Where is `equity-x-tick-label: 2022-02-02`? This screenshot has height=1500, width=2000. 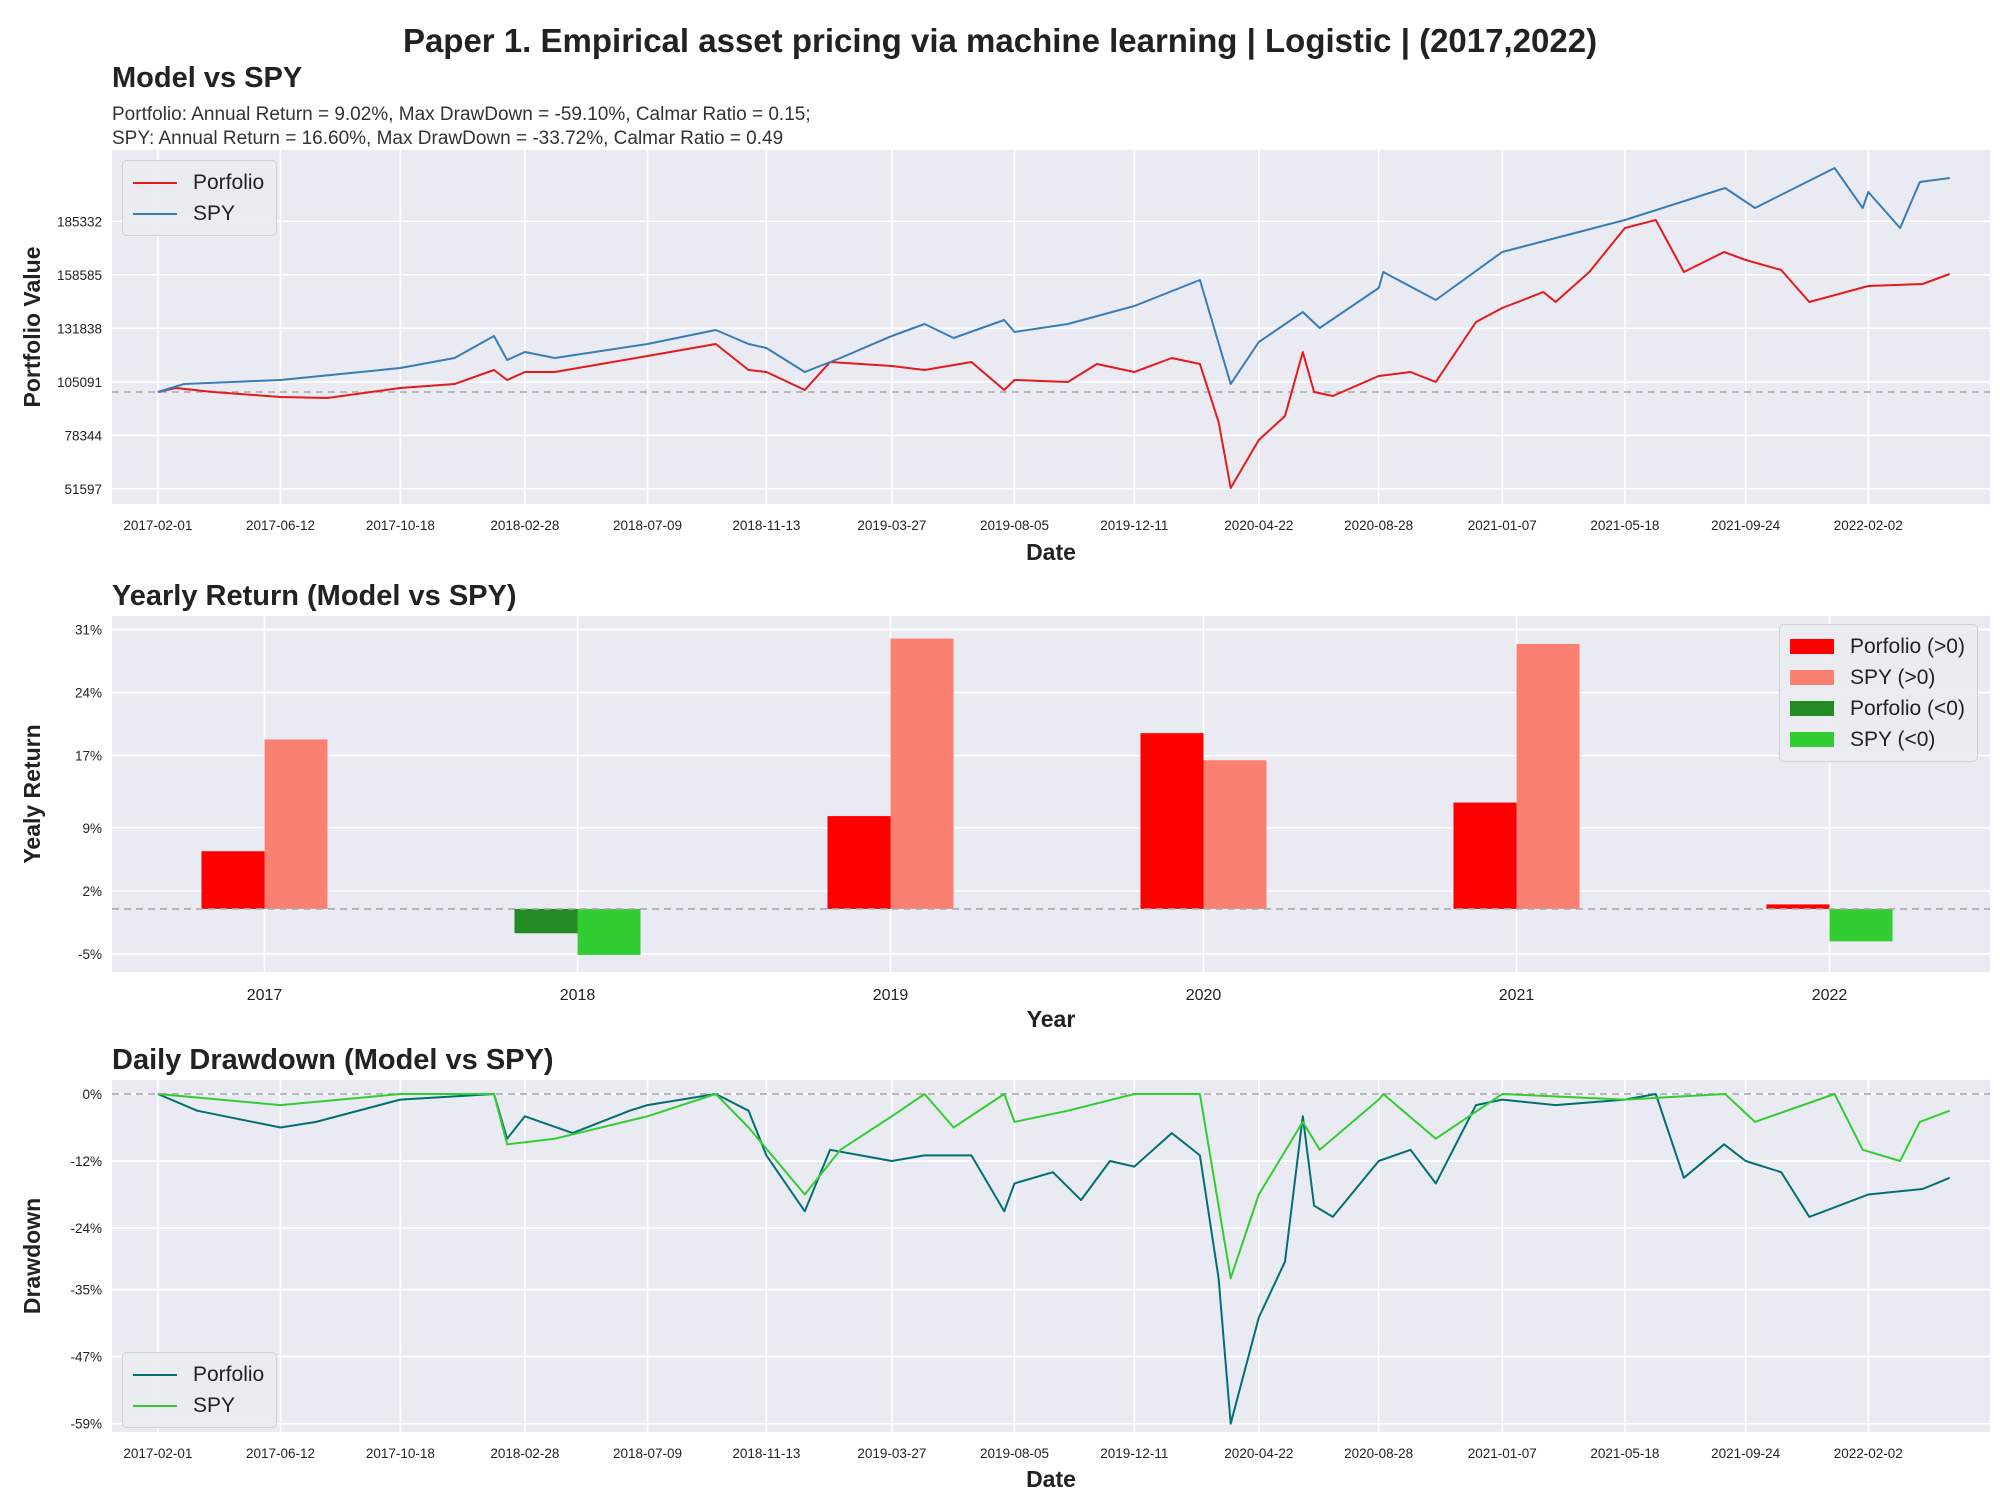
equity-x-tick-label: 2022-02-02 is located at coordinates (1868, 525).